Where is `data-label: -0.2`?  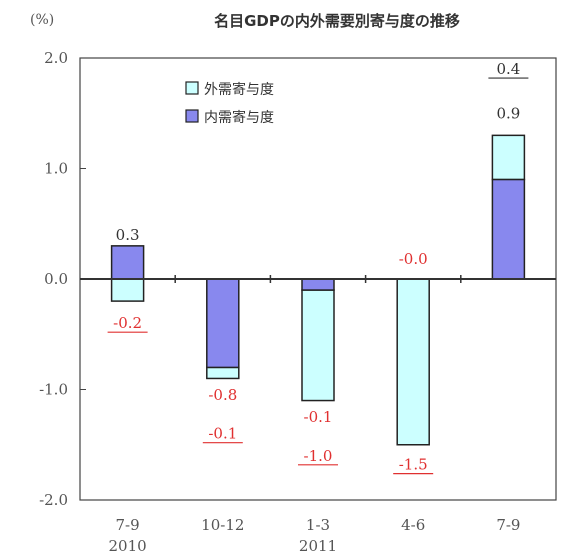
data-label: -0.2 is located at coordinates (127, 323).